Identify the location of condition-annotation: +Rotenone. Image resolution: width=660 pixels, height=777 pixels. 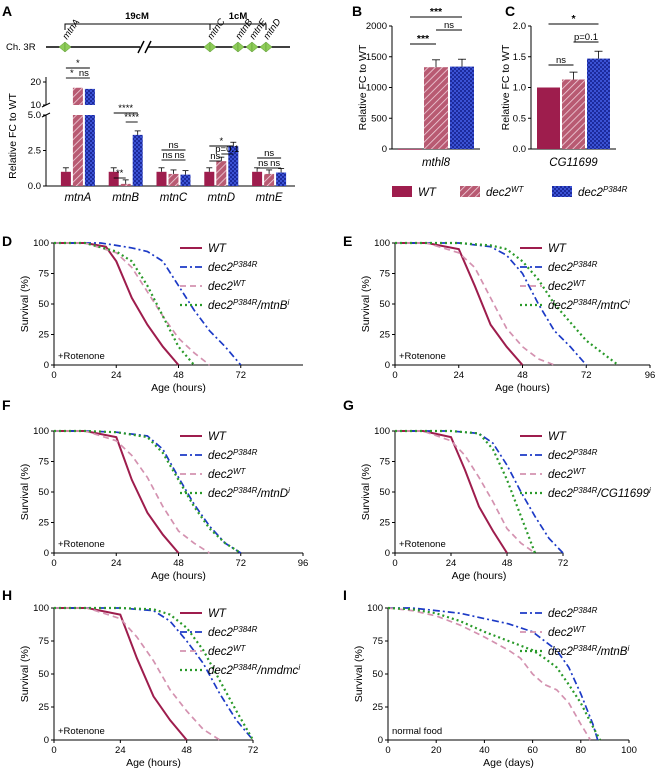
(422, 356).